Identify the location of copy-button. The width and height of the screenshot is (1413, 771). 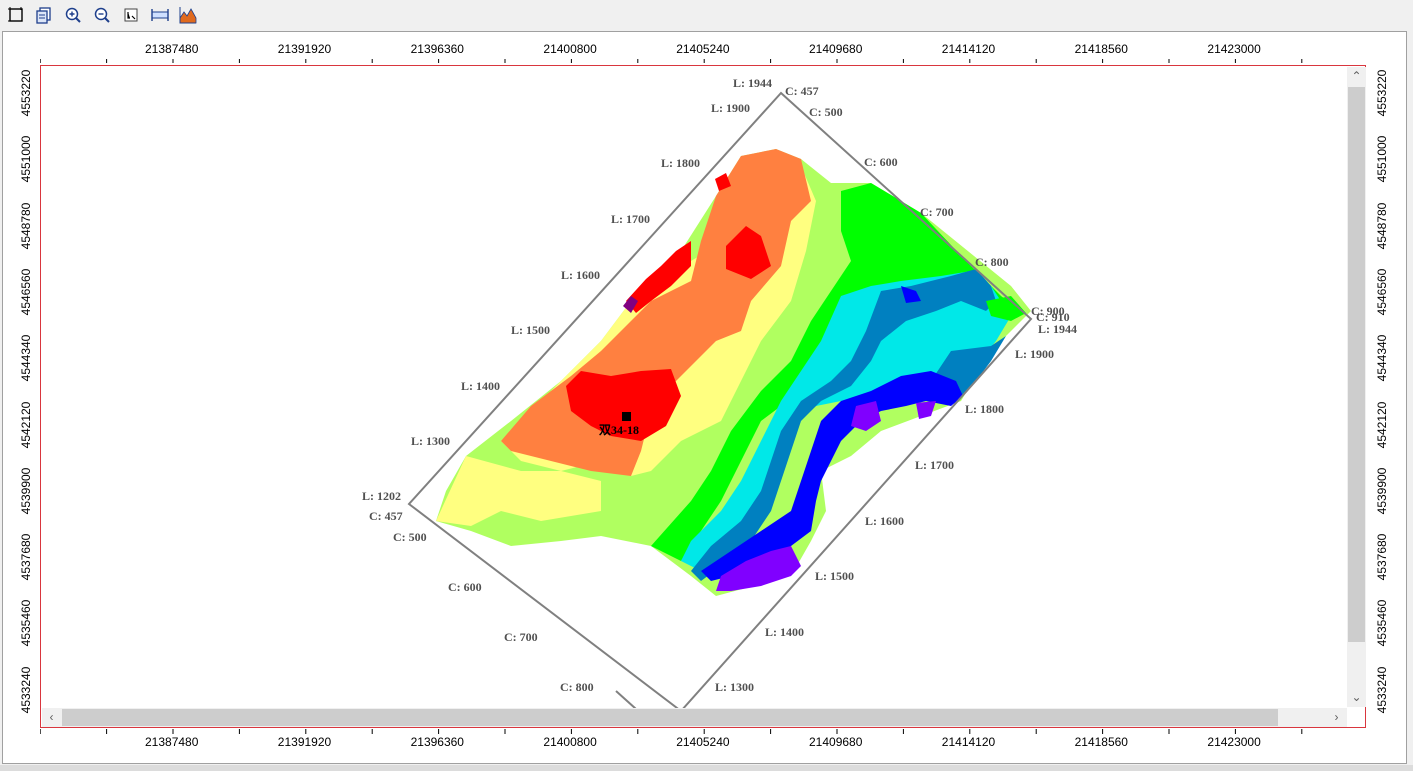
(44, 15).